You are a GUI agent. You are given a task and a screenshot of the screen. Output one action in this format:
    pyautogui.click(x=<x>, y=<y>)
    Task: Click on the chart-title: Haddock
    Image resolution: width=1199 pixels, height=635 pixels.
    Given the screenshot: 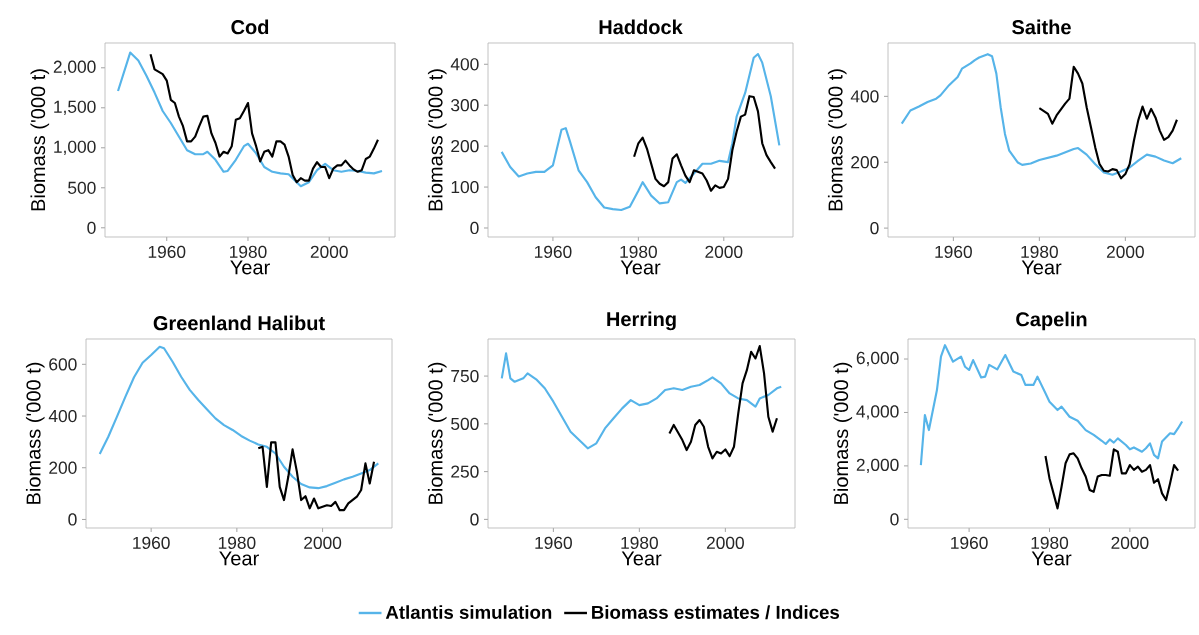 What is the action you would take?
    pyautogui.click(x=641, y=27)
    